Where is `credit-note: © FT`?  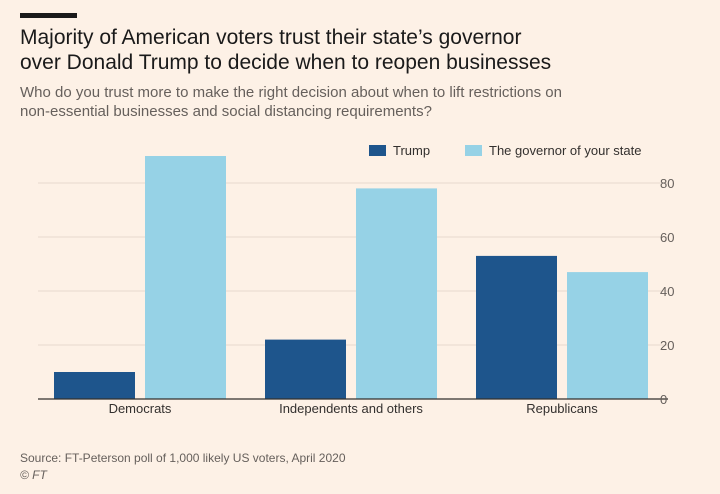 credit-note: © FT is located at coordinates (33, 475).